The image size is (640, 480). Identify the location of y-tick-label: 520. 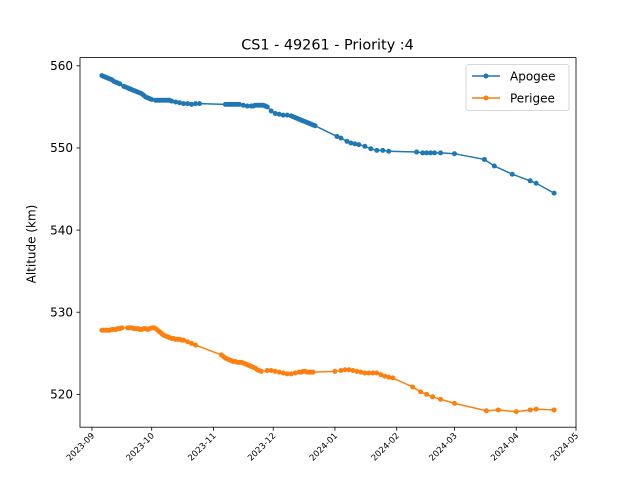
(61, 395).